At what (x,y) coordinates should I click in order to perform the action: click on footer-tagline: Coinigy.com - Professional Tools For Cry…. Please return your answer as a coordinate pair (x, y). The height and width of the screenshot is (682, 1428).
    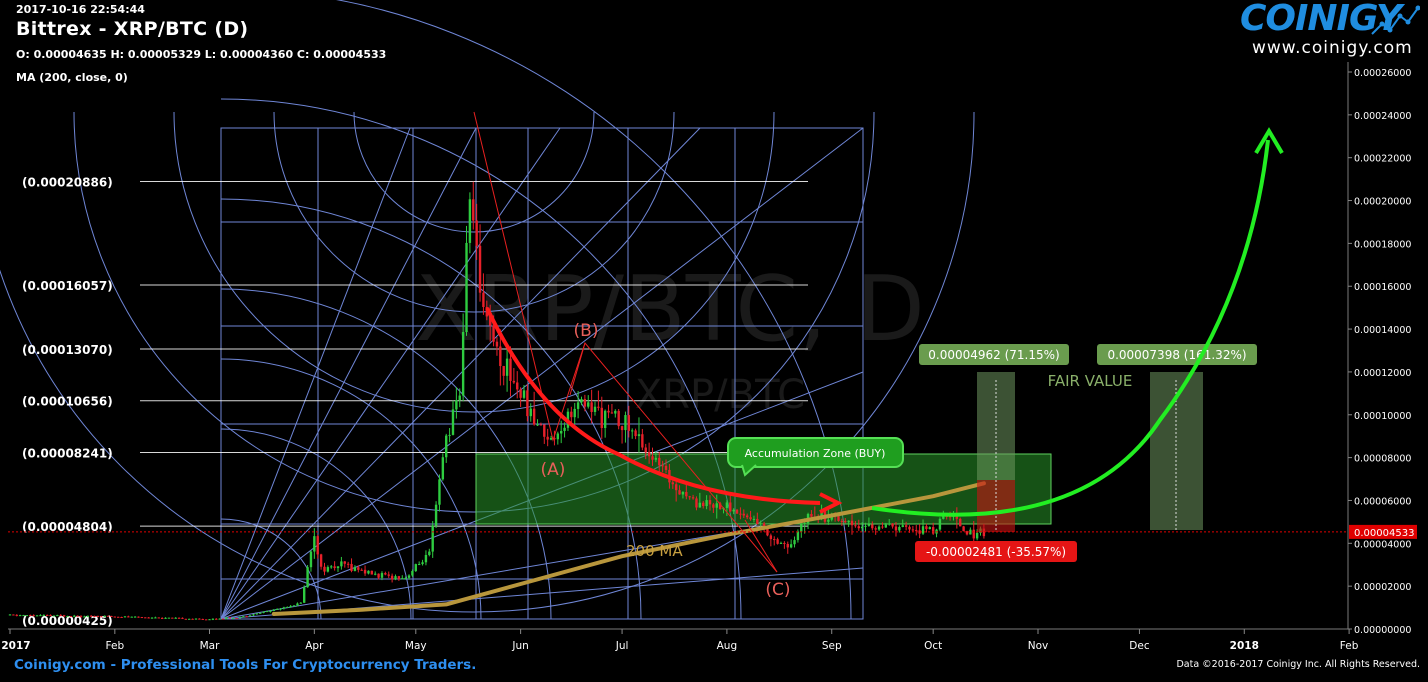
    Looking at the image, I should click on (245, 665).